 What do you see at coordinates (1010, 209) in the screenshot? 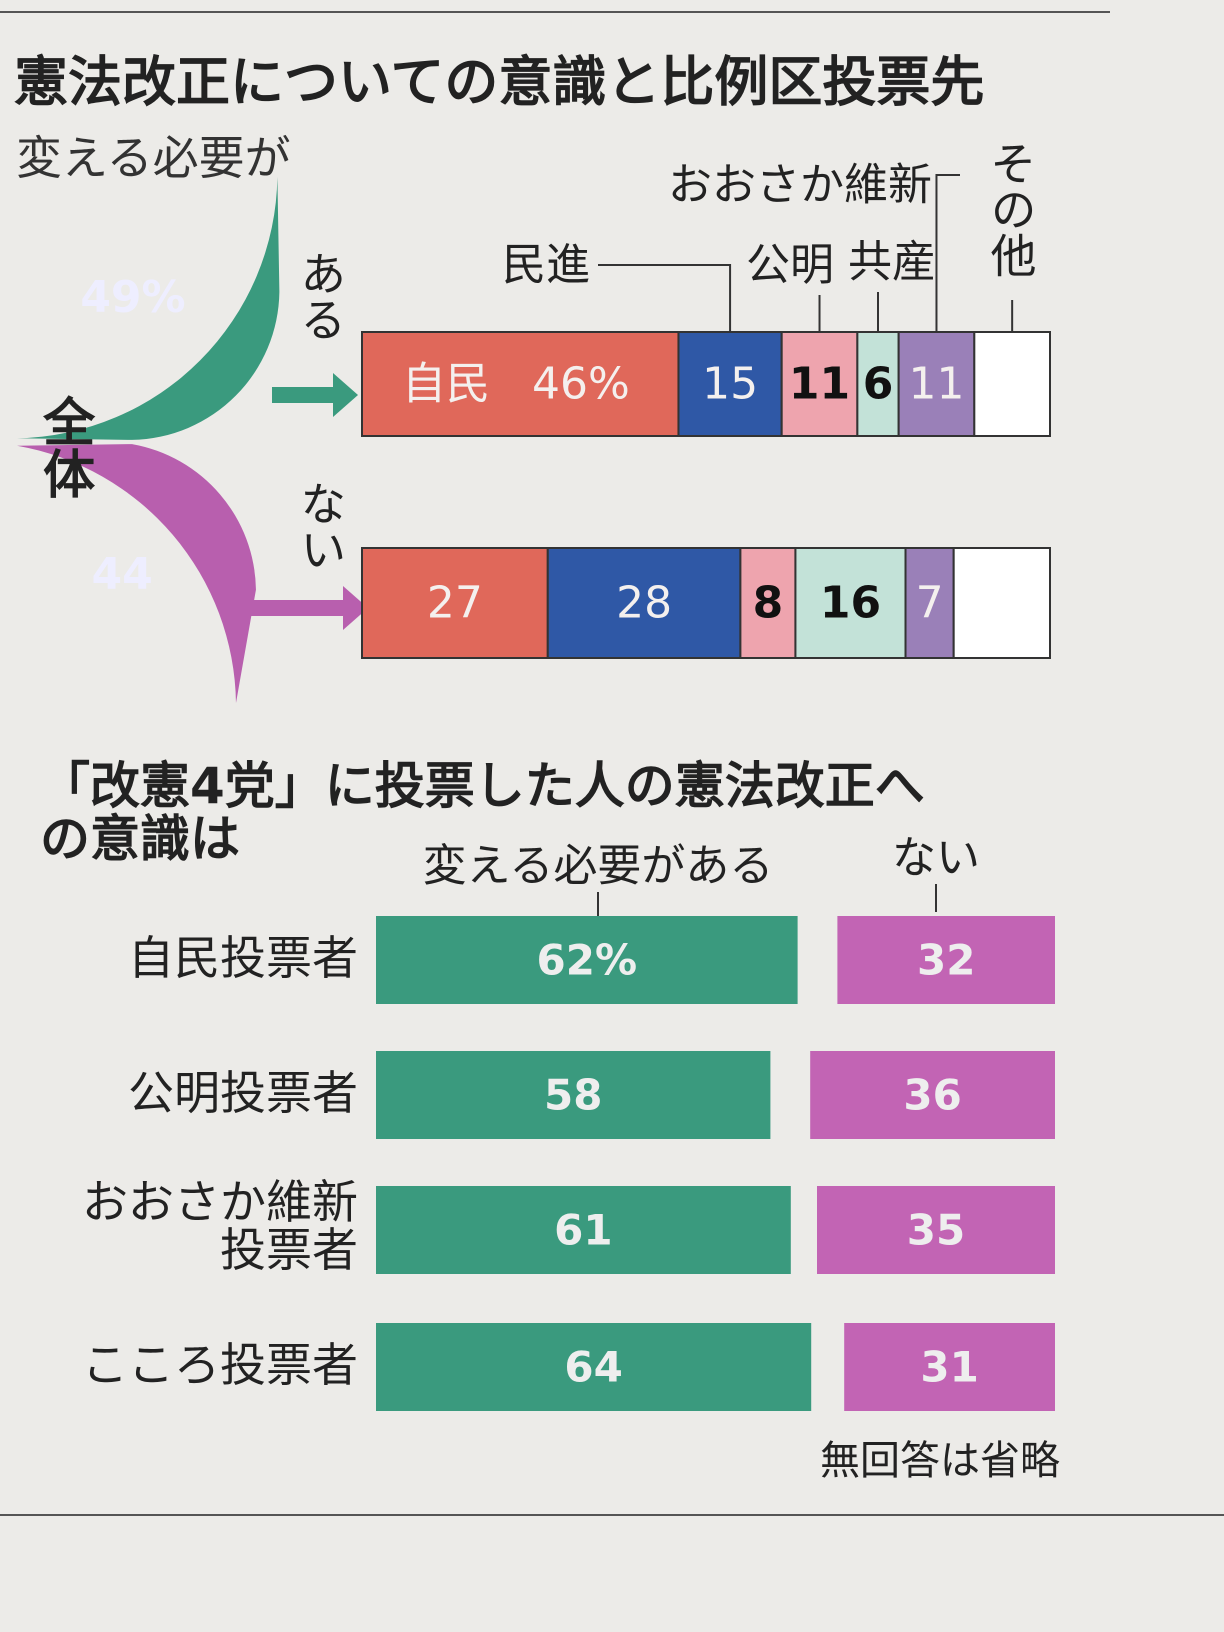
I see `series-name: その他` at bounding box center [1010, 209].